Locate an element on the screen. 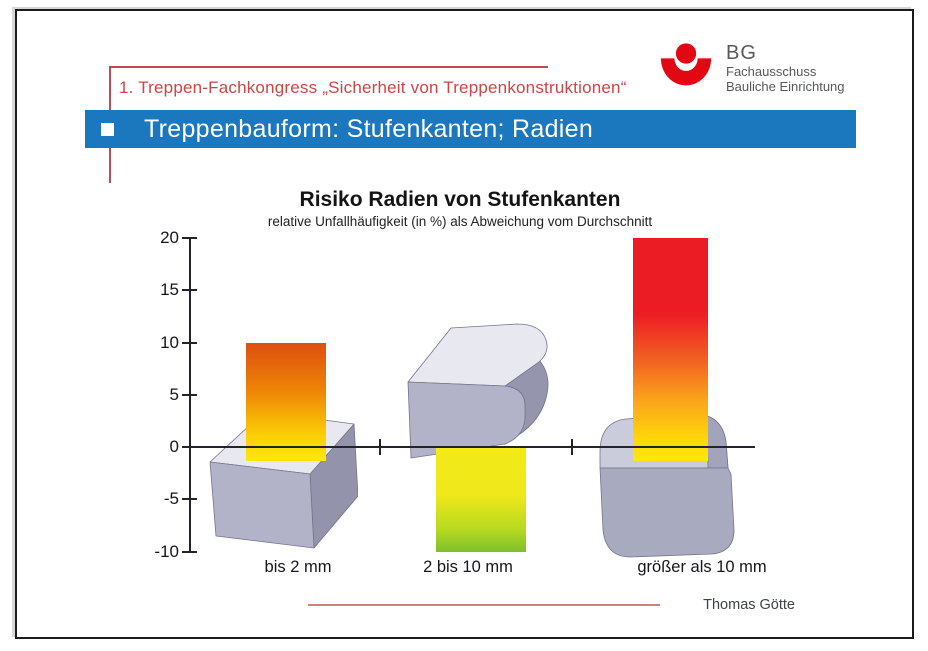 The height and width of the screenshot is (651, 928). bg-logo: BG Fachausschuss Bauliche Einrichtung is located at coordinates (751, 70).